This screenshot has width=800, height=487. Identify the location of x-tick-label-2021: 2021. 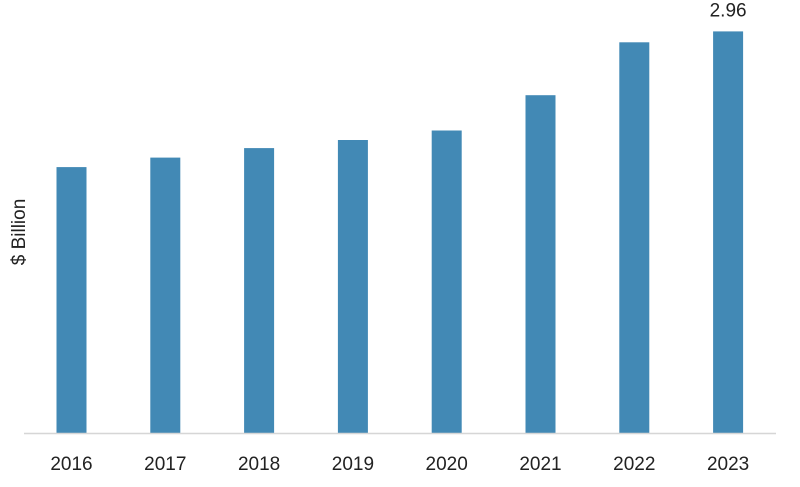
(540, 464).